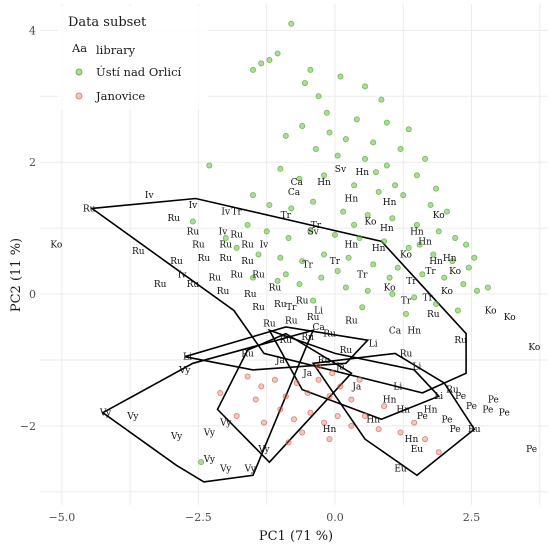 Image resolution: width=550 pixels, height=547 pixels. What do you see at coordinates (32, 162) in the screenshot?
I see `y-tick-label: 2` at bounding box center [32, 162].